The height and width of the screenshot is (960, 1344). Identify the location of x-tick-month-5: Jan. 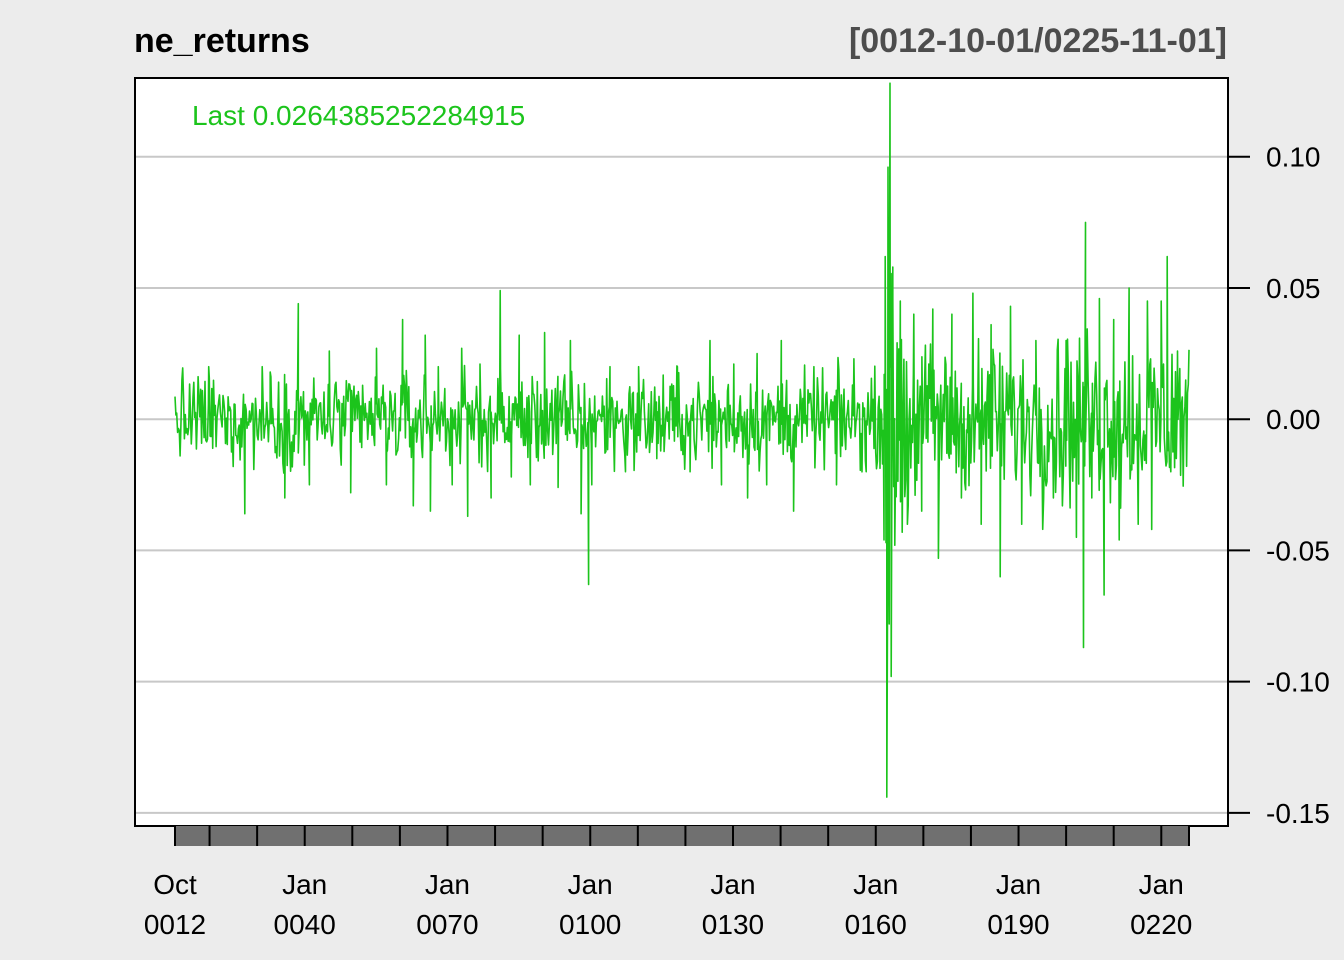
(875, 884).